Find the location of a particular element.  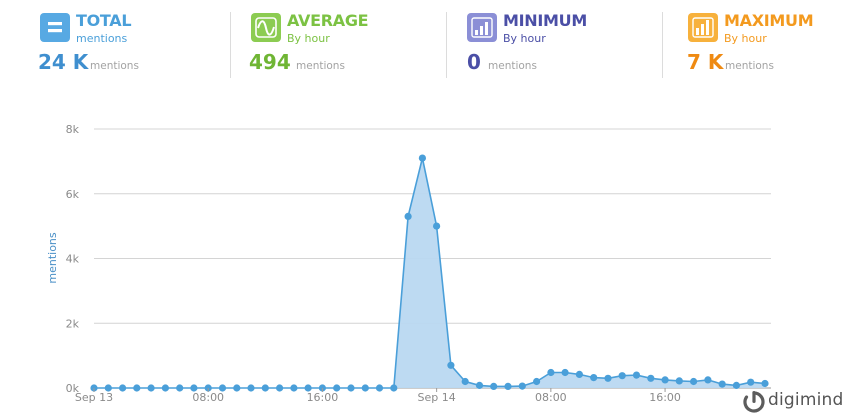

x-tick-label: Sep 13 is located at coordinates (94, 397).